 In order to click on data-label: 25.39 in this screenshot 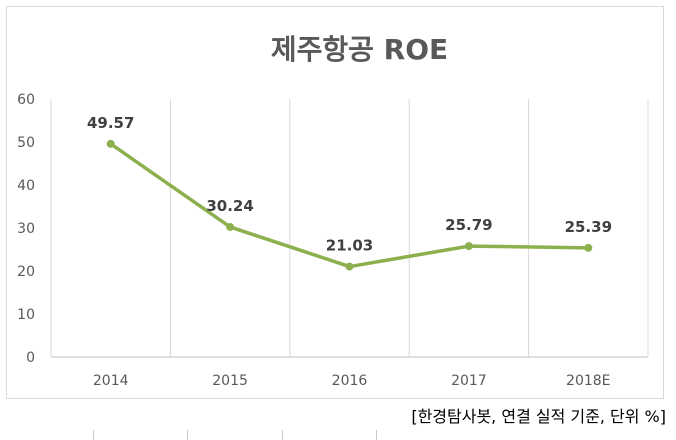, I will do `click(588, 227)`.